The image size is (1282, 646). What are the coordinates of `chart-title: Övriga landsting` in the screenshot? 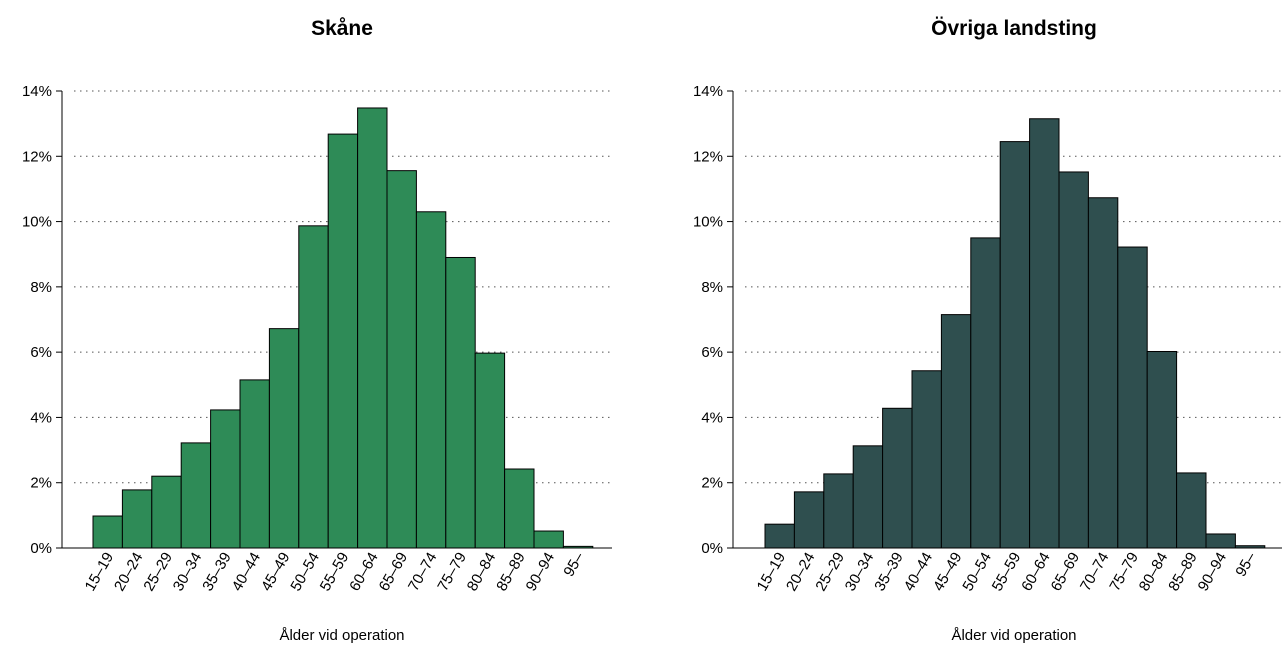 It's located at (1014, 28).